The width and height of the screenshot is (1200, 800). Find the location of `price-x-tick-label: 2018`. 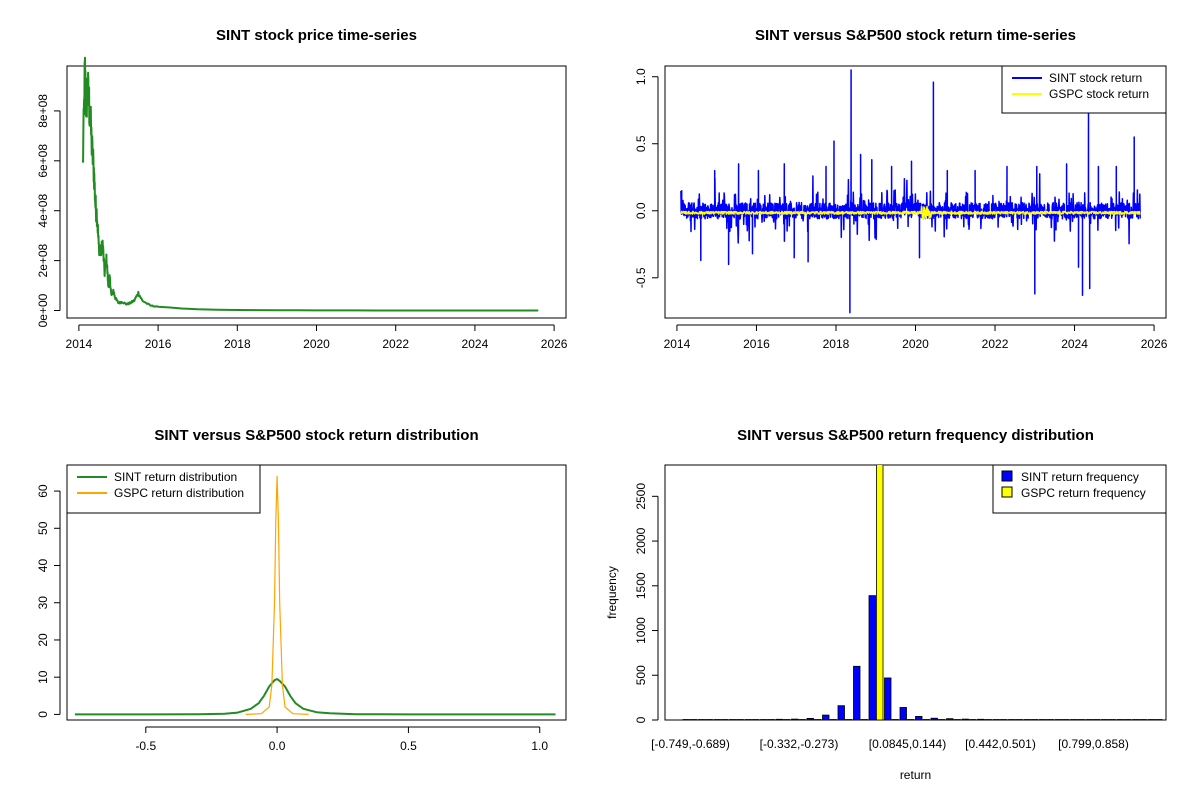

price-x-tick-label: 2018 is located at coordinates (237, 344).